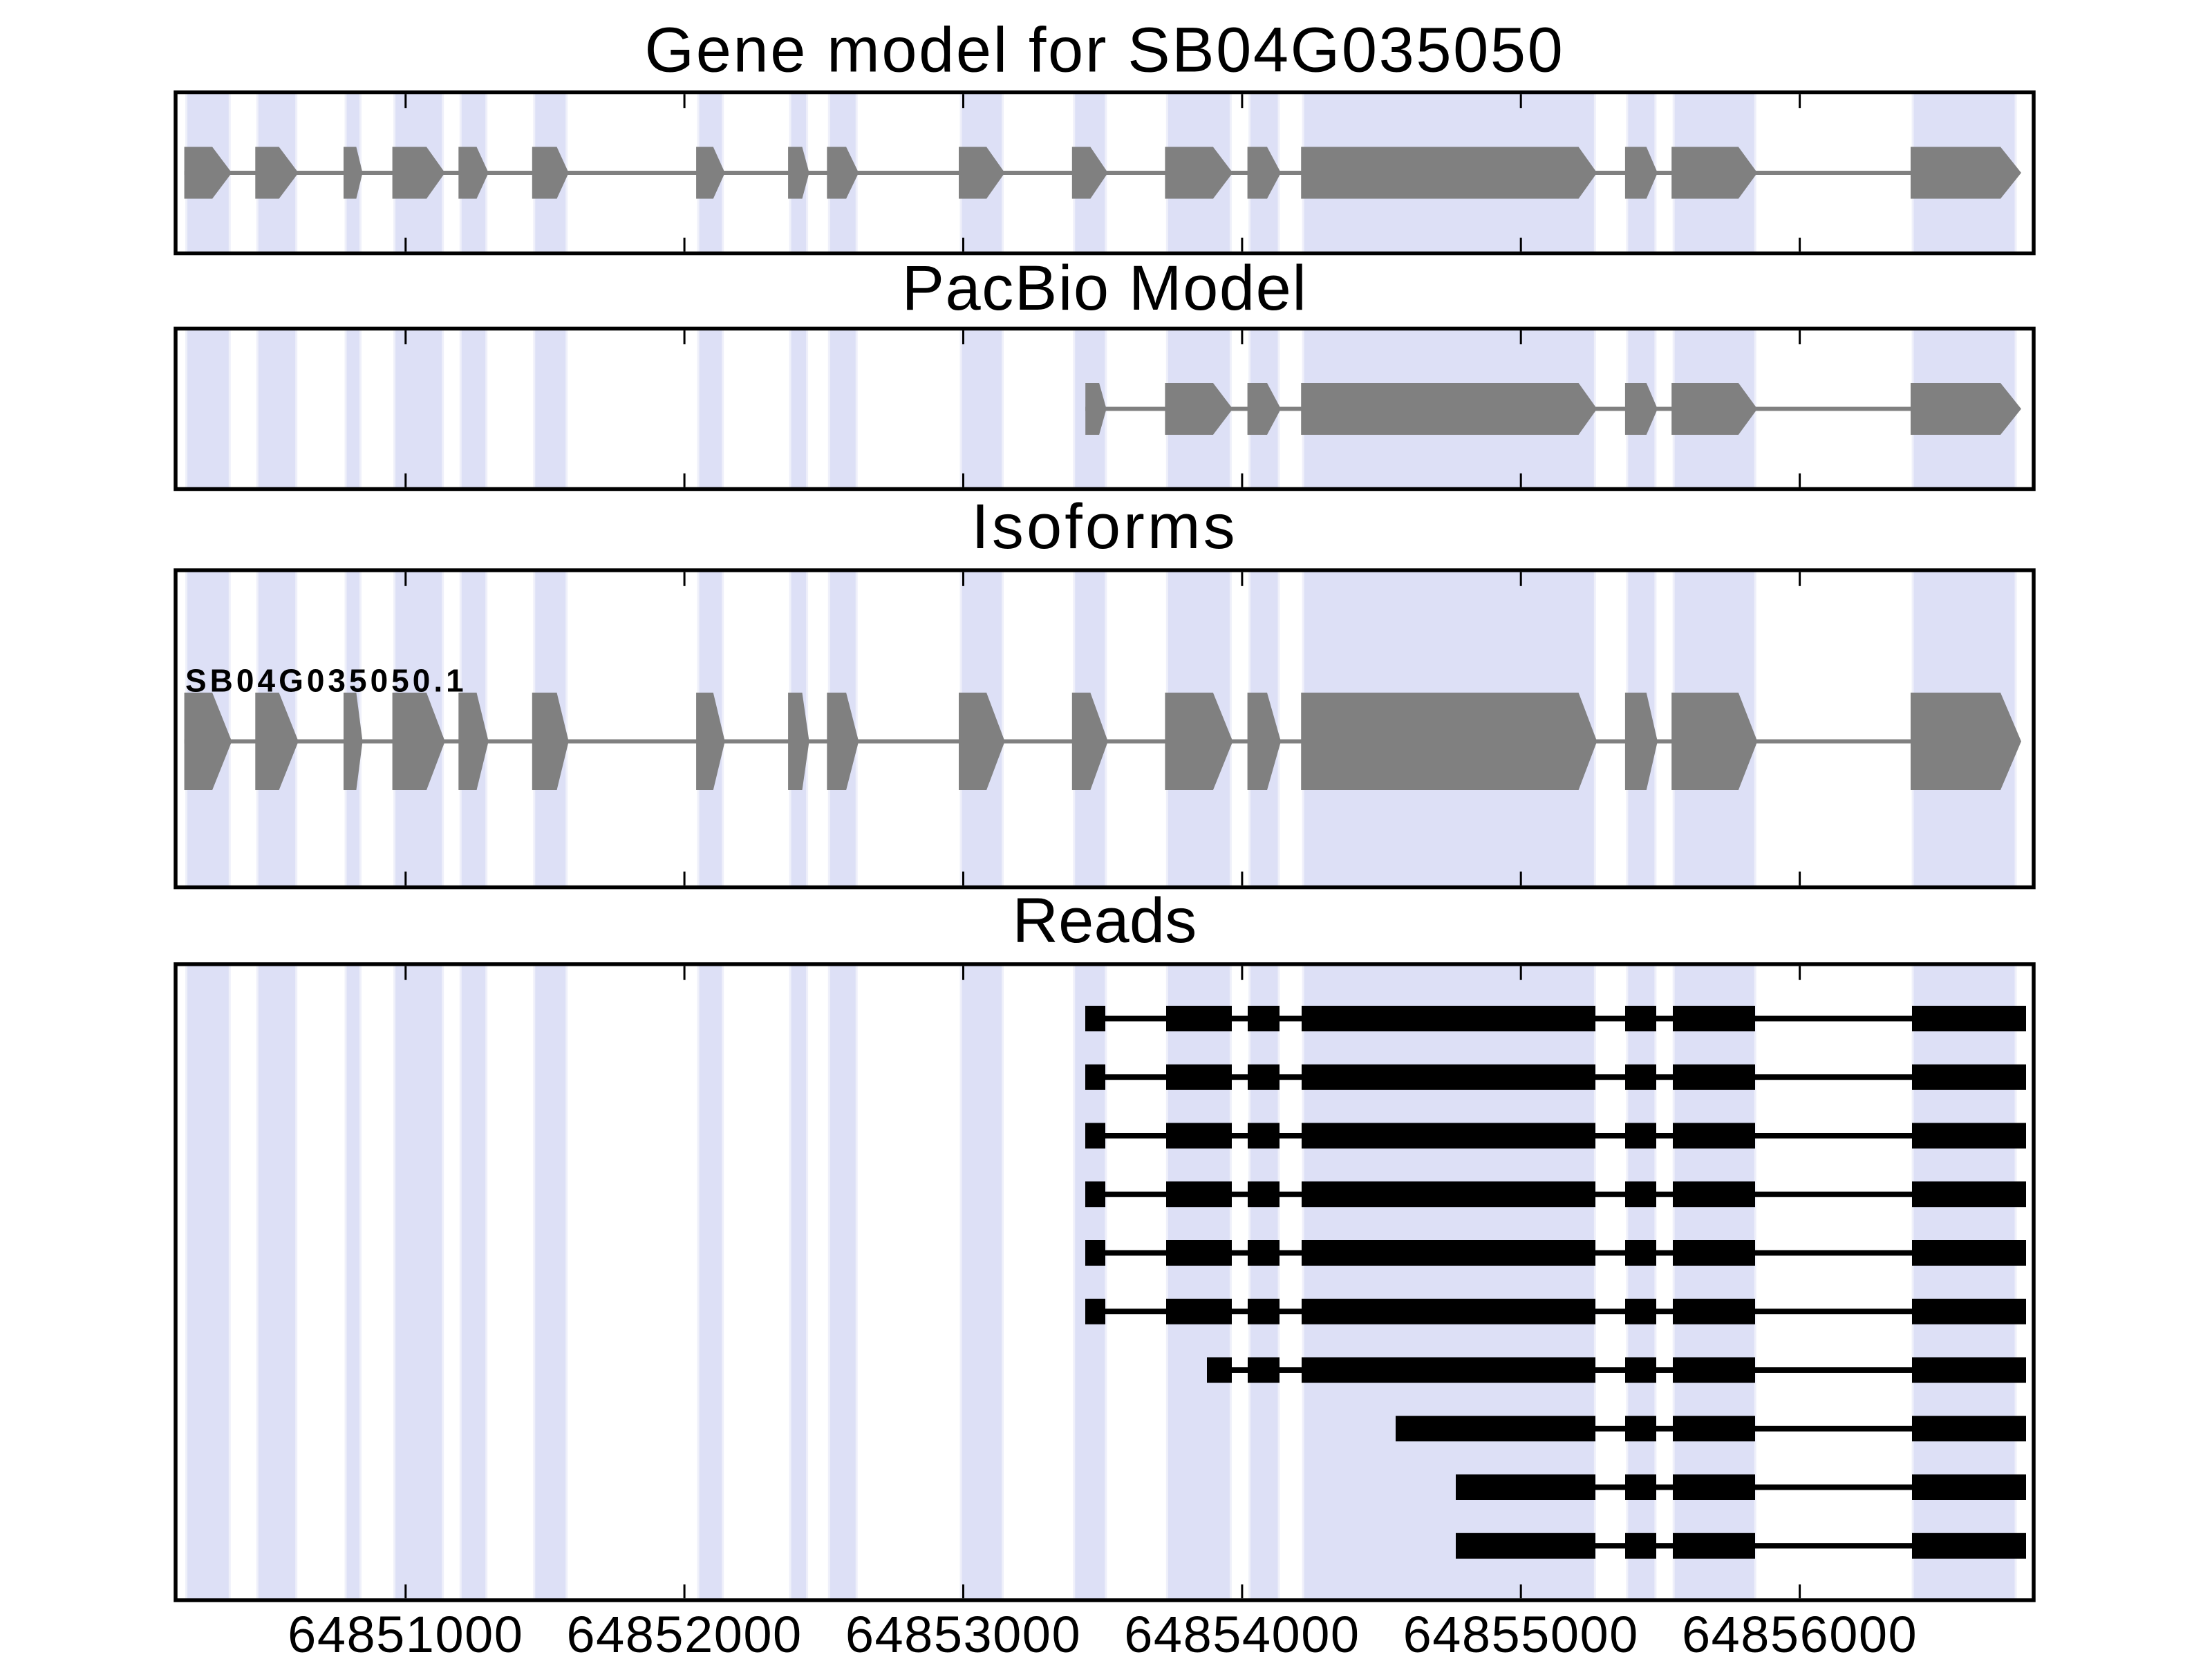 Image resolution: width=2212 pixels, height=1659 pixels. I want to click on svg-text: 64855000, so click(1521, 1633).